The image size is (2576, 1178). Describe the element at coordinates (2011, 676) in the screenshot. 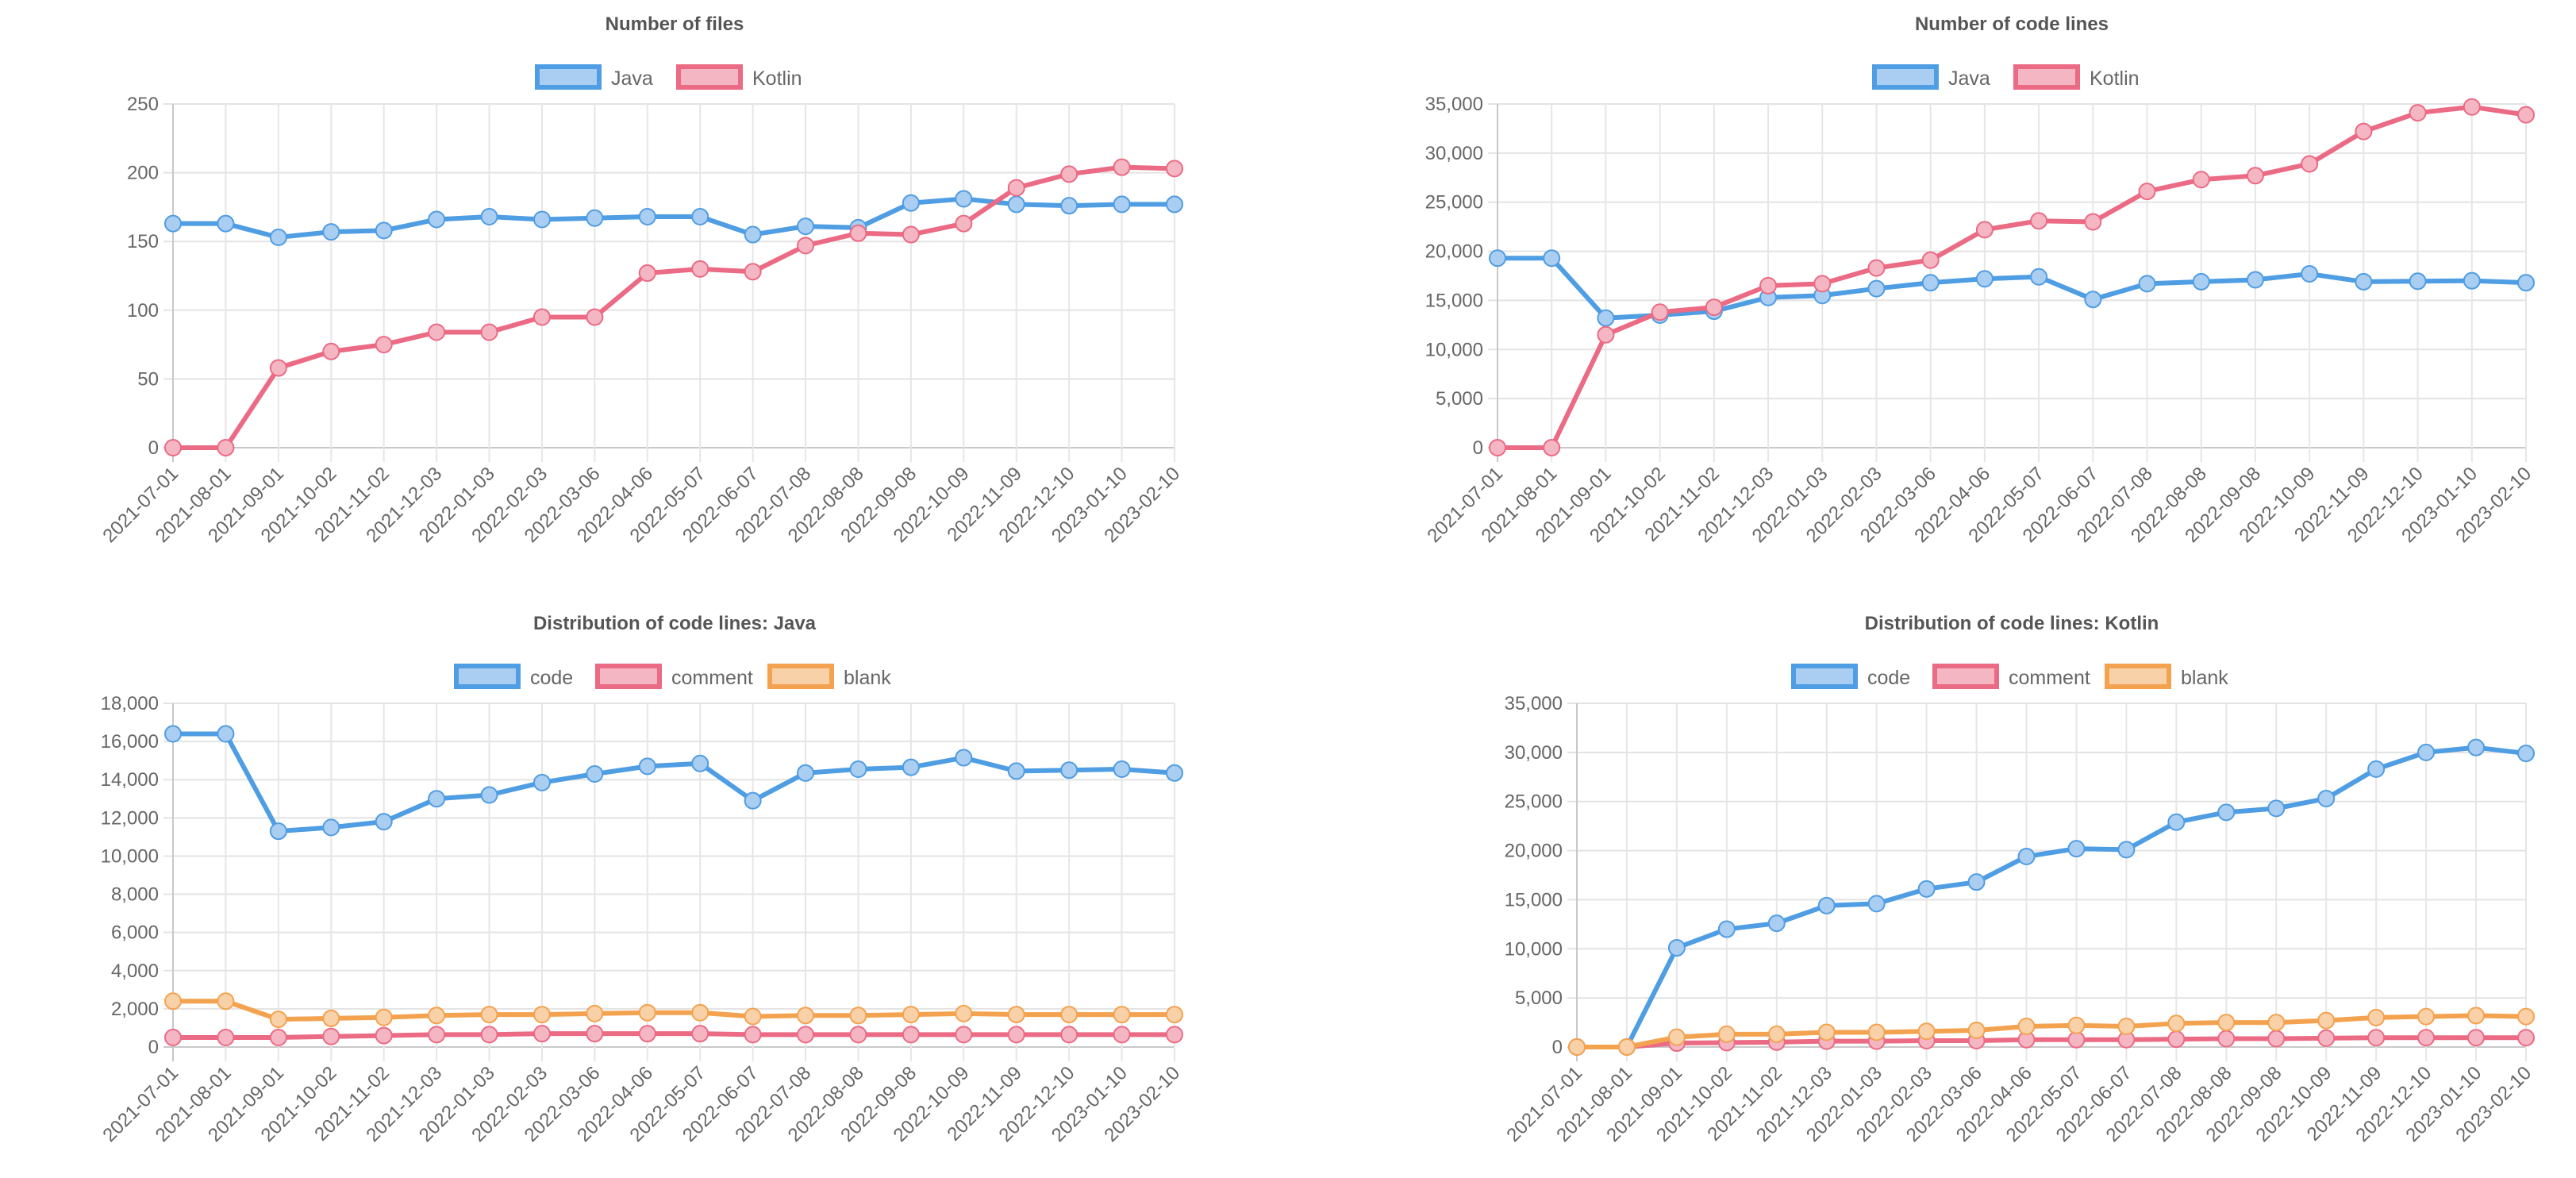

I see `legend-item-comment: comment` at that location.